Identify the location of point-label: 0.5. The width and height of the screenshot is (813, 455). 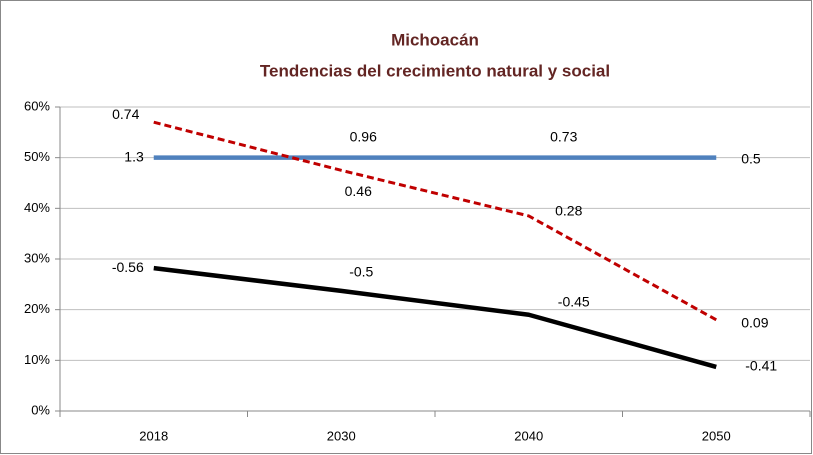
(751, 158).